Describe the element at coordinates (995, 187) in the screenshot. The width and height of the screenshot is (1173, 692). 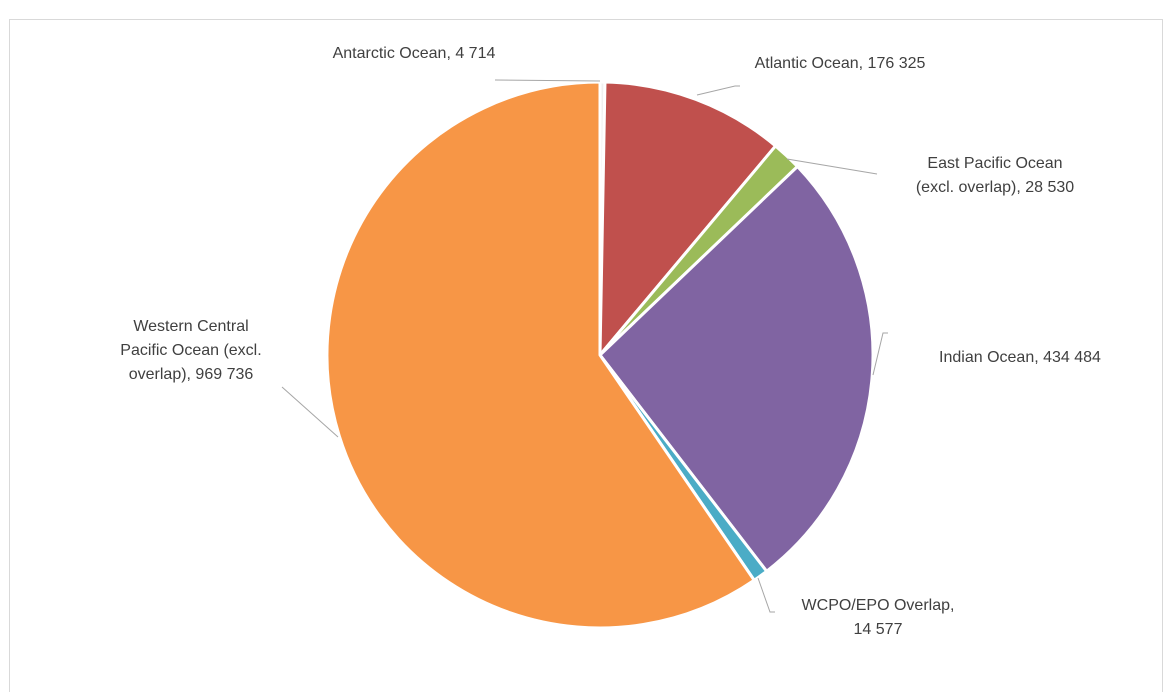
I see `data-label-line: (excl. overlap), 28 530` at that location.